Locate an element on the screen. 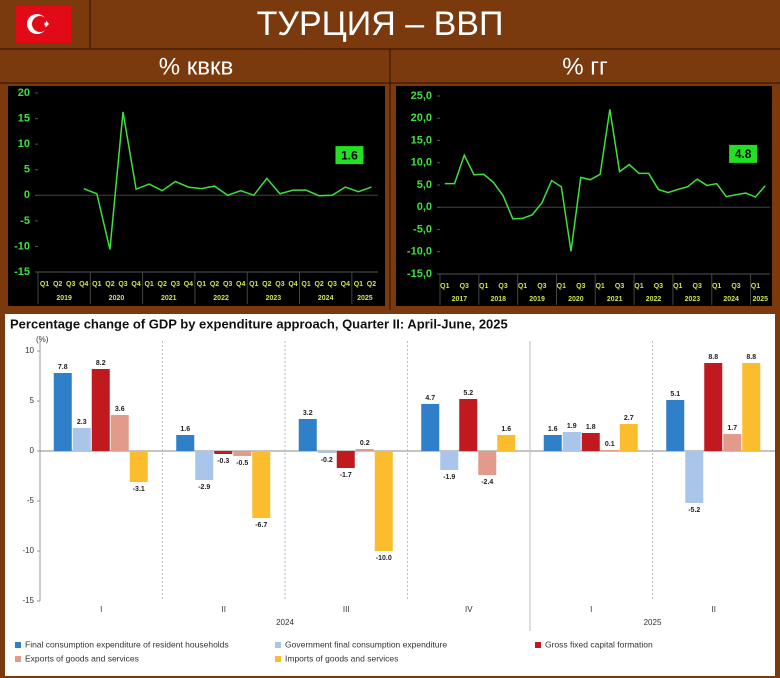  data-label: -2.4 is located at coordinates (487, 482).